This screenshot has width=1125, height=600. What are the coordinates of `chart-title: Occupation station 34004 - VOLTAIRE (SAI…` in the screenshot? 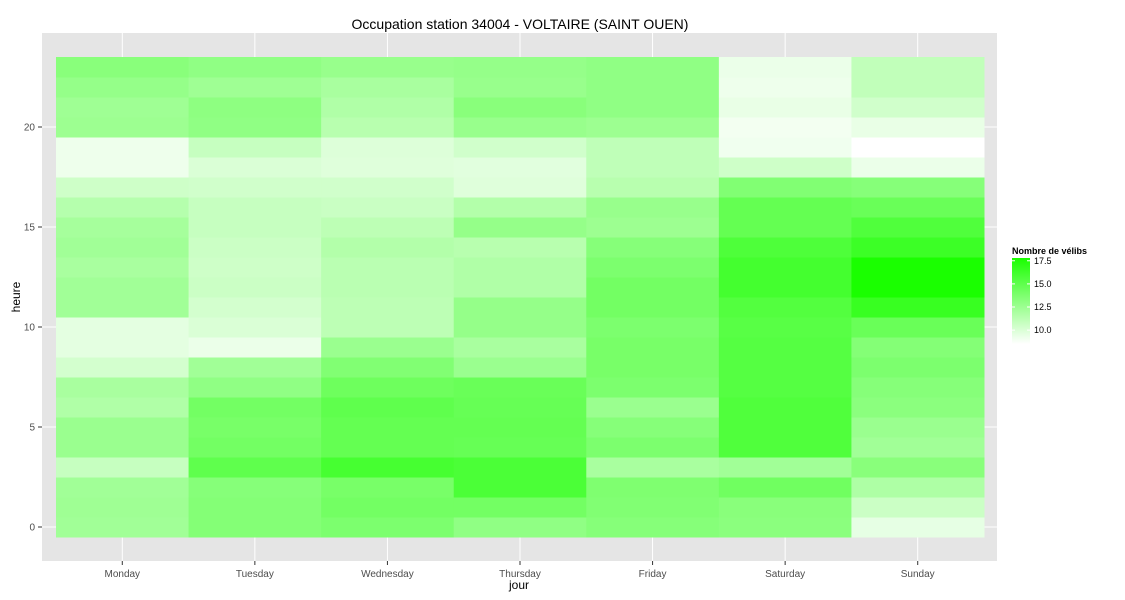 It's located at (520, 24).